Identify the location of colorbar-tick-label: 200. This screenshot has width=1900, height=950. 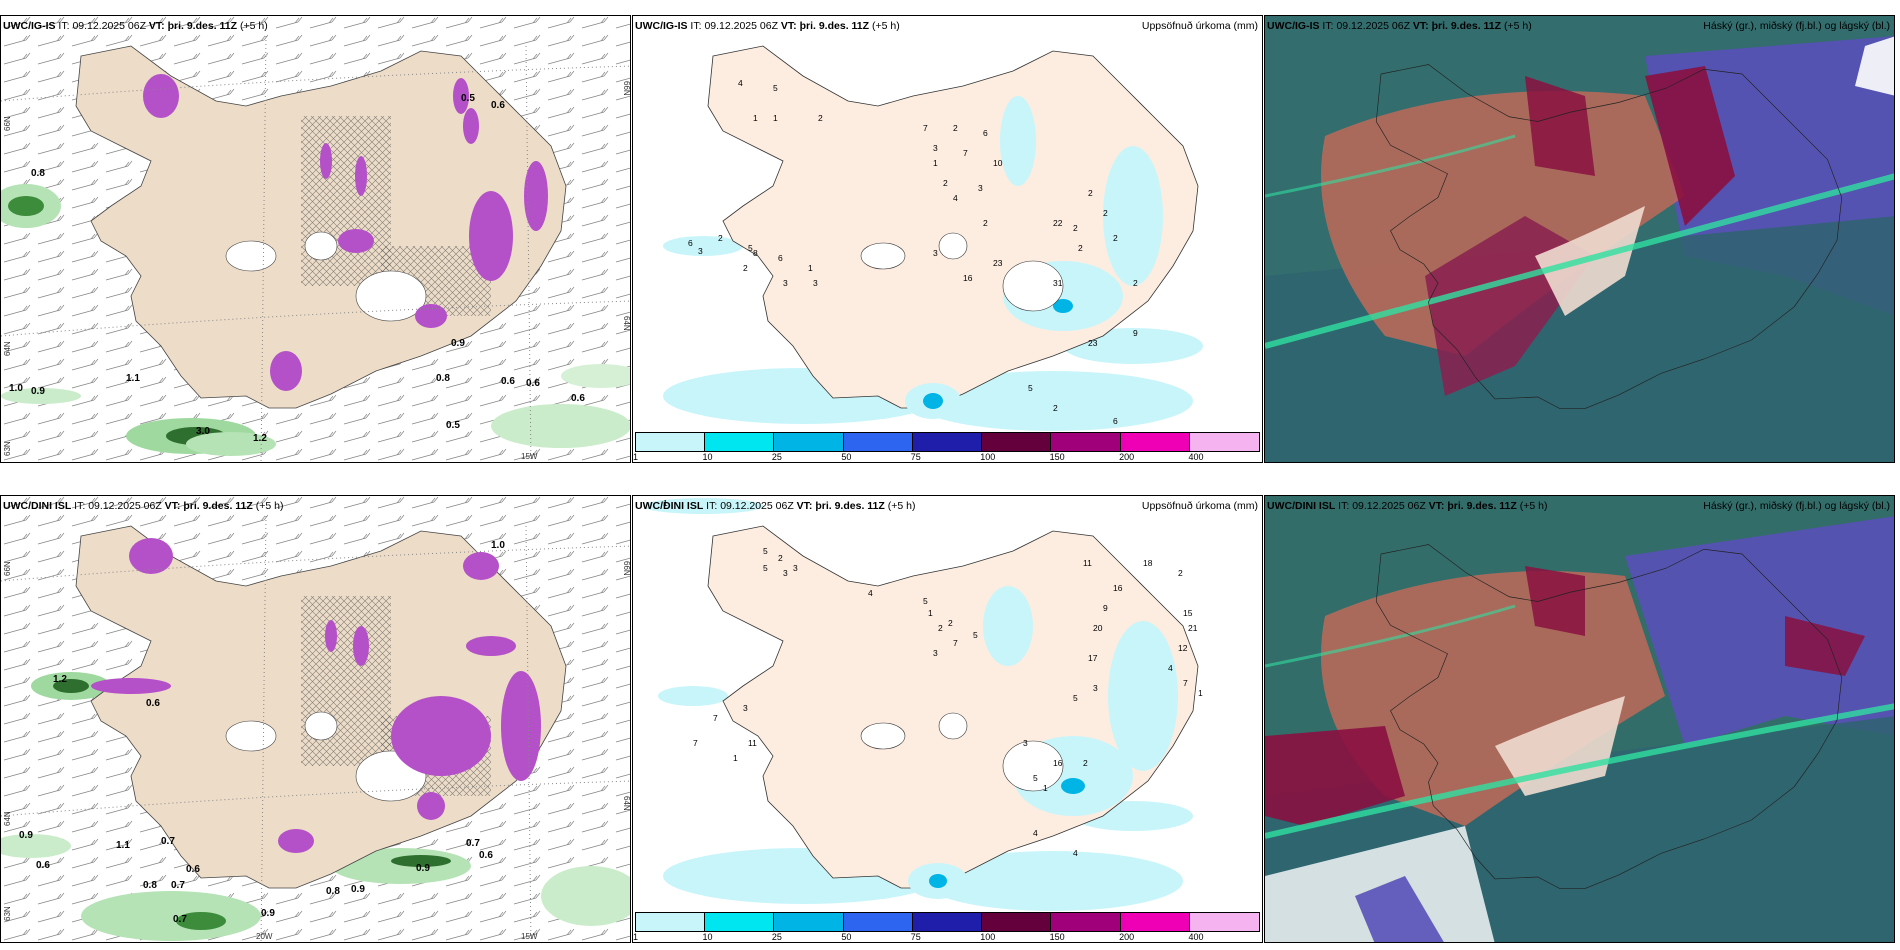
(1127, 457).